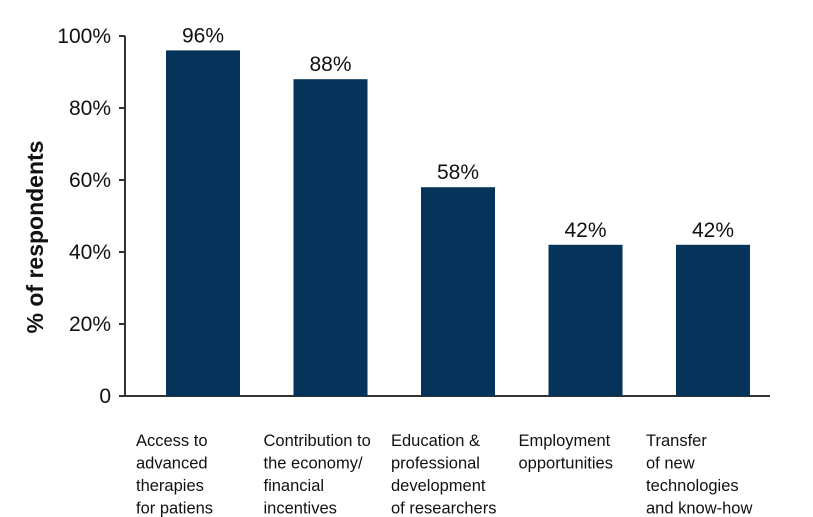 This screenshot has width=813, height=517. Describe the element at coordinates (435, 464) in the screenshot. I see `category-label-line: professional` at that location.